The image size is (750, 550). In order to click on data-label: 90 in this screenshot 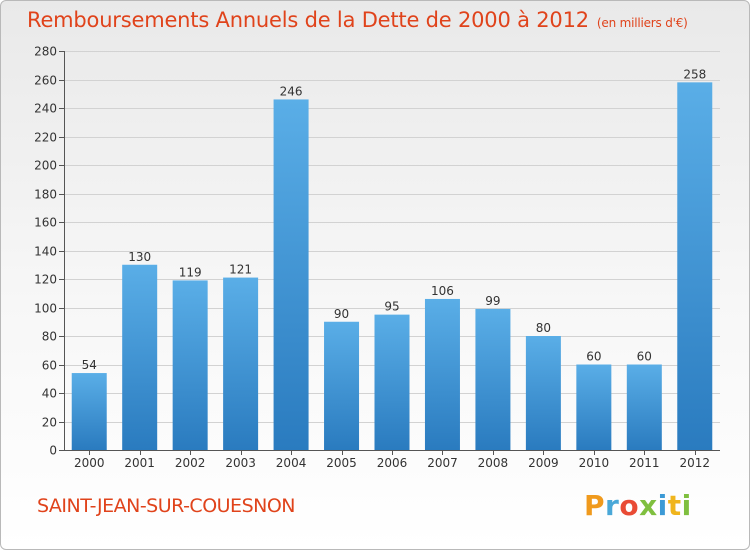, I will do `click(341, 314)`.